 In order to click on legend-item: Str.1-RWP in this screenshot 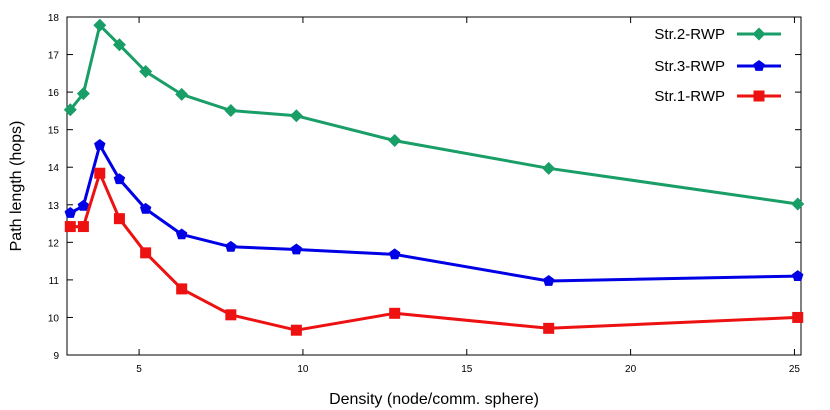, I will do `click(717, 96)`.